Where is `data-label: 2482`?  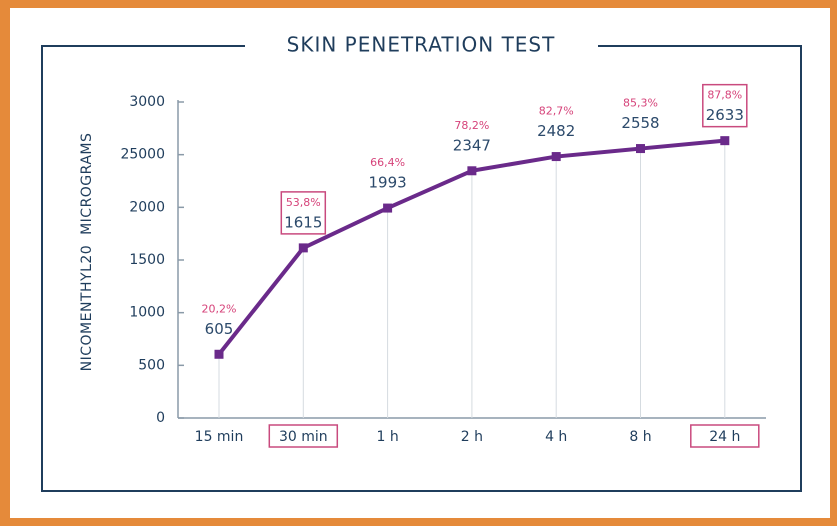
data-label: 2482 is located at coordinates (556, 131).